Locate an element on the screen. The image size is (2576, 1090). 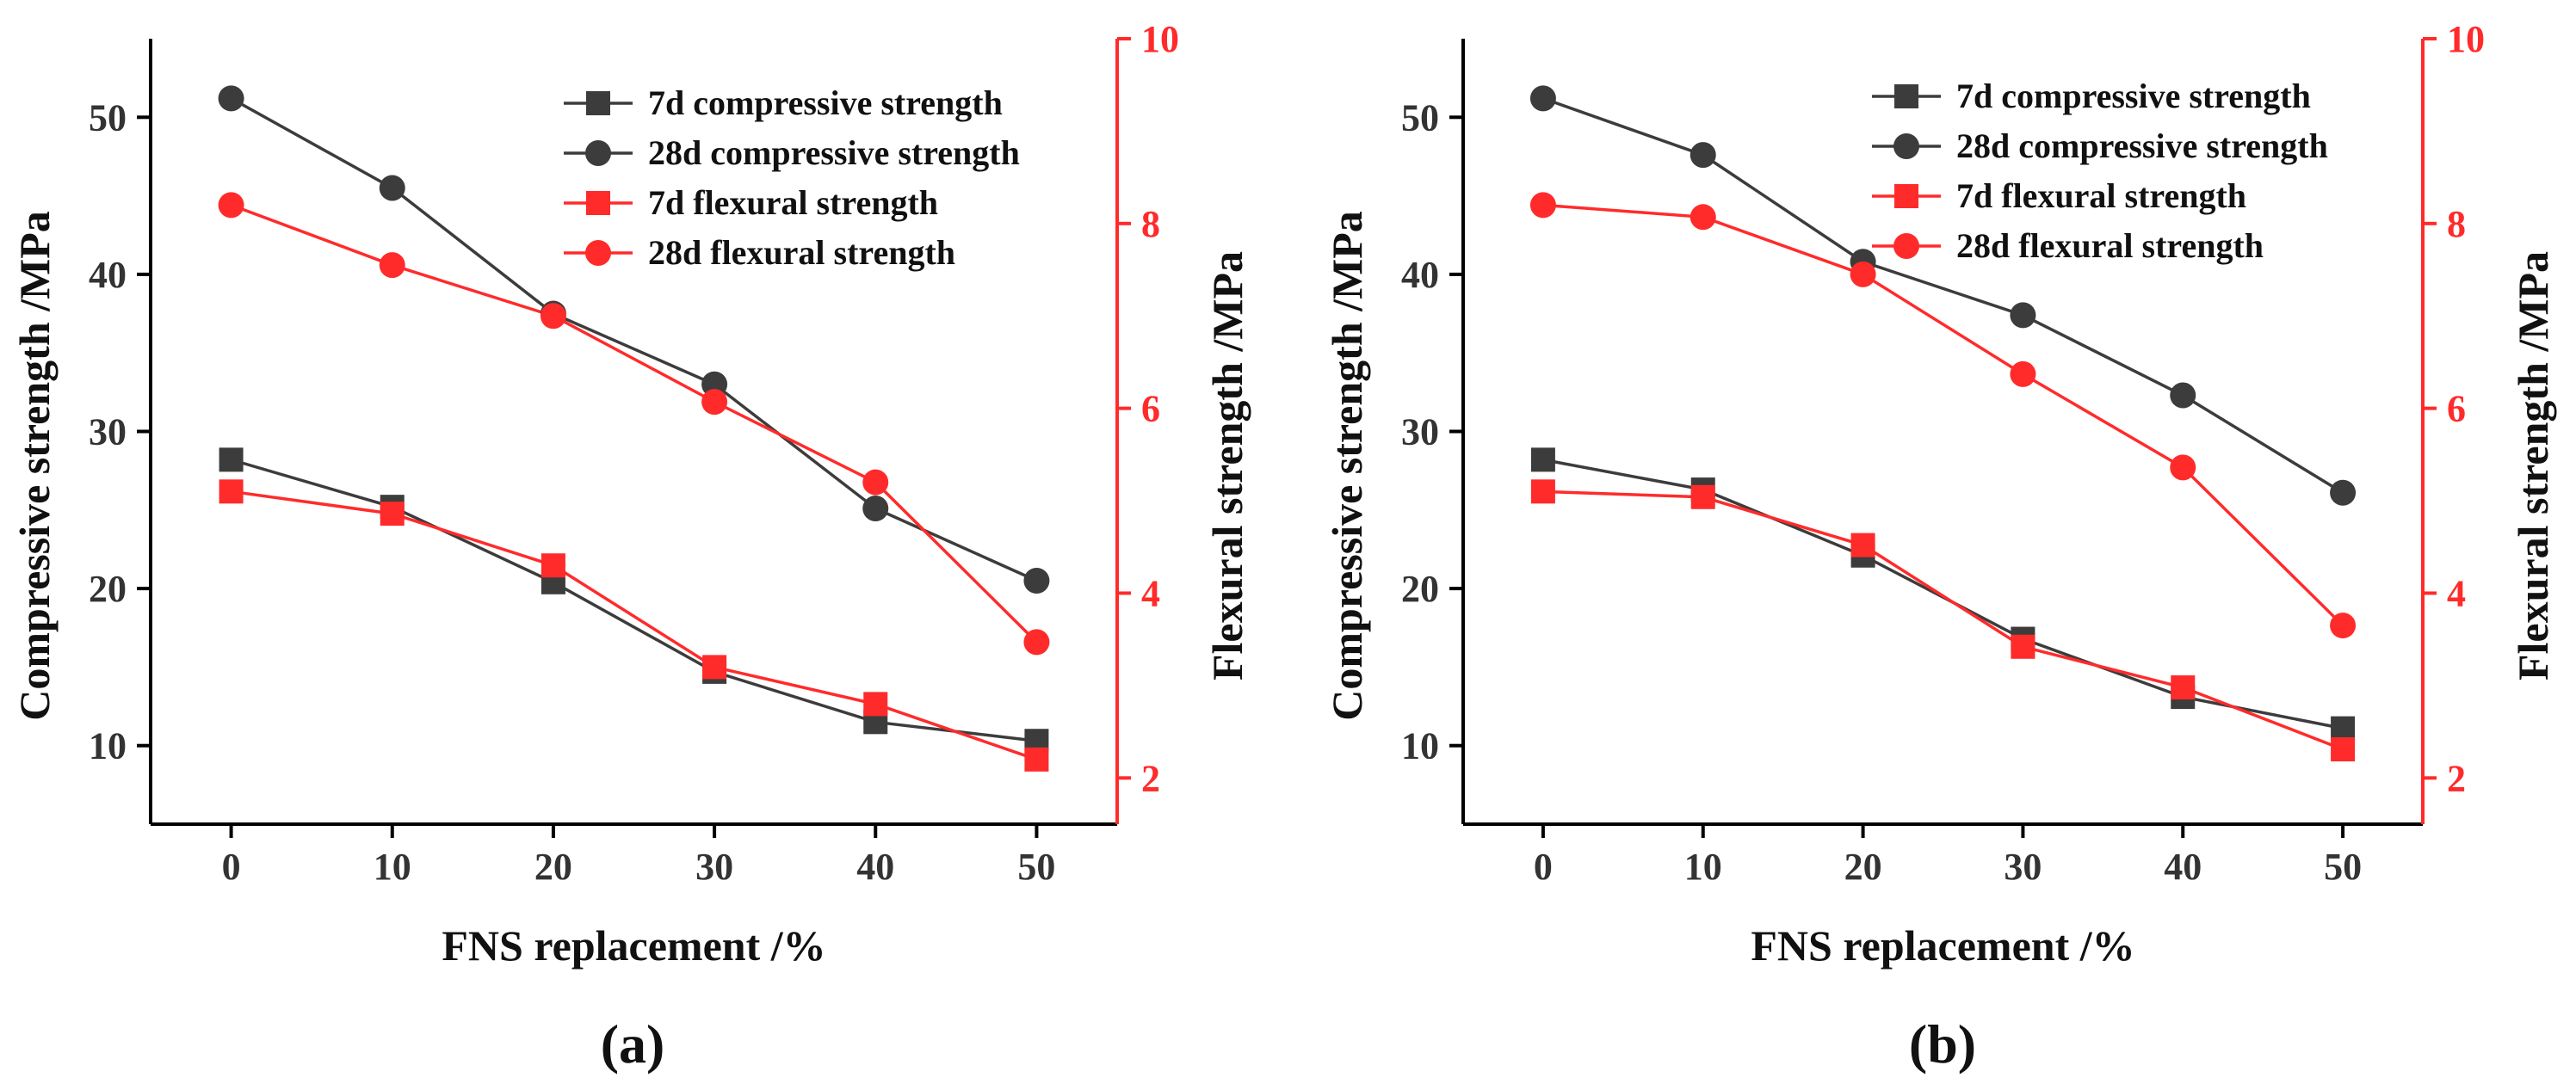
panel-label: (a) is located at coordinates (633, 1044).